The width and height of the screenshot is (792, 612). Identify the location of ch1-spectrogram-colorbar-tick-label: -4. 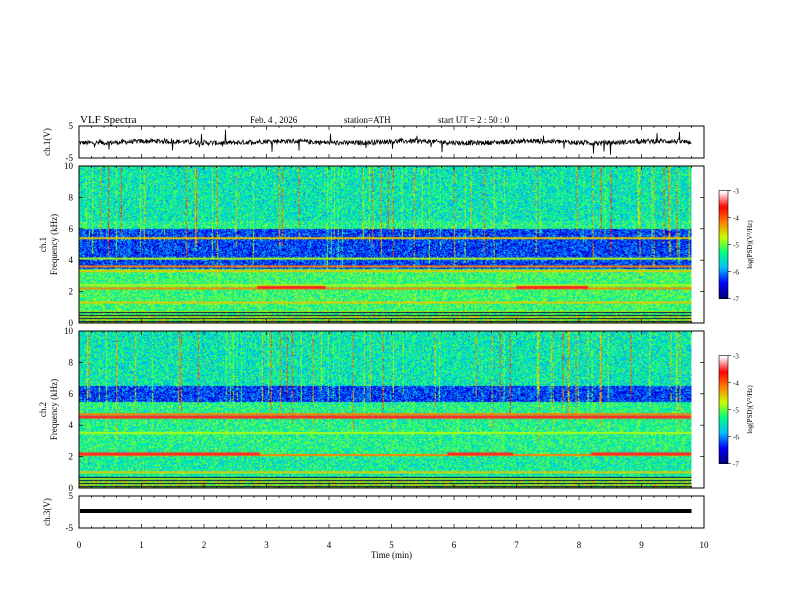
(736, 219).